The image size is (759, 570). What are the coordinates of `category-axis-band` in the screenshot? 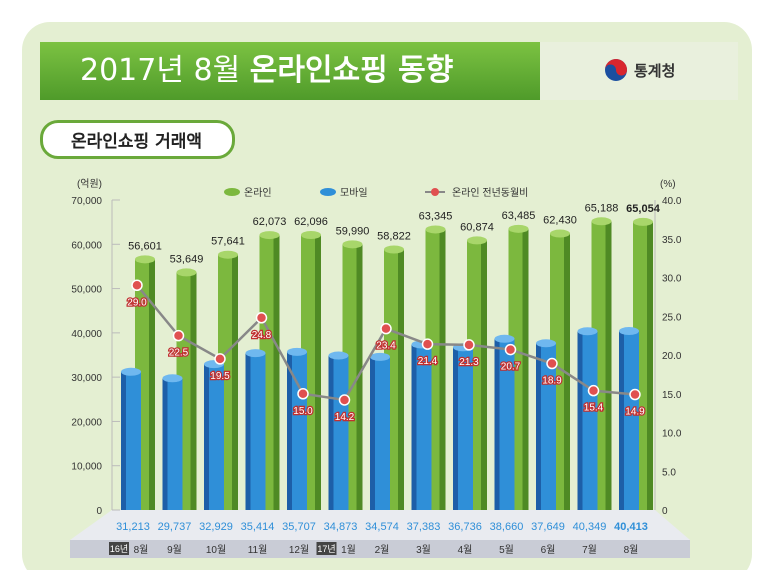 It's located at (380, 549).